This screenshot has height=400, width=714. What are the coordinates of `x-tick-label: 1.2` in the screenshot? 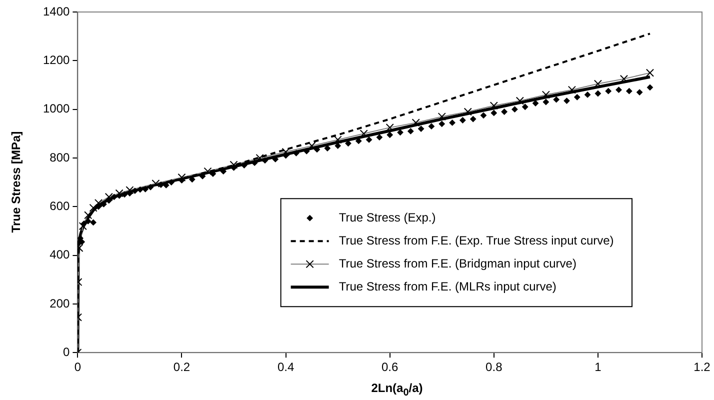 It's located at (702, 367).